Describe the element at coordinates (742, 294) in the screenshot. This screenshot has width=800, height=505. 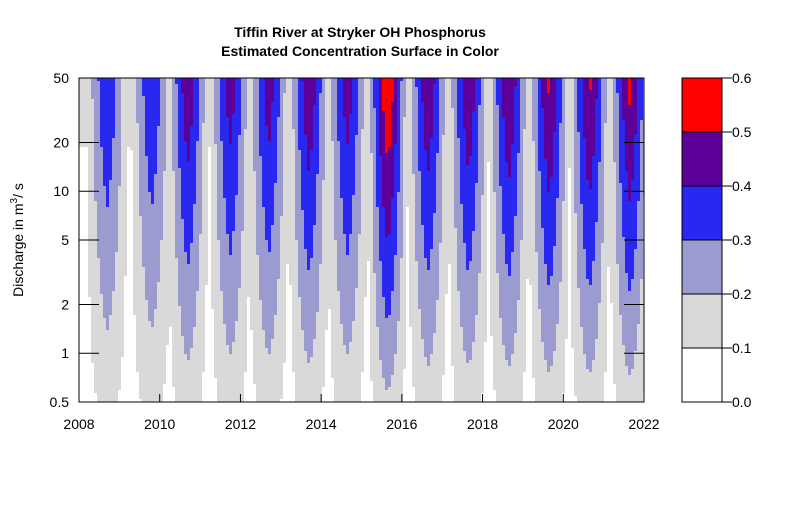
I see `legend-tick-label: 0.2` at that location.